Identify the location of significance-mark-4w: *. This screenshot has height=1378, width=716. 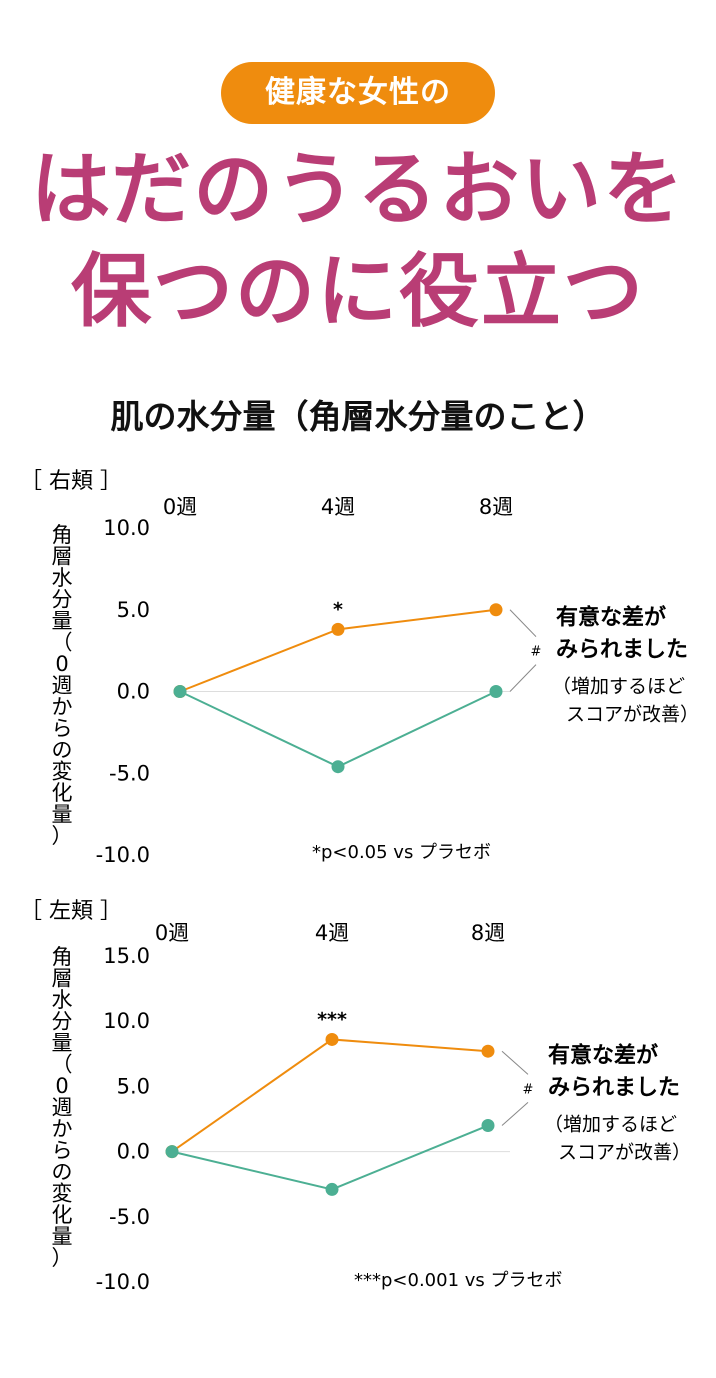
(338, 609).